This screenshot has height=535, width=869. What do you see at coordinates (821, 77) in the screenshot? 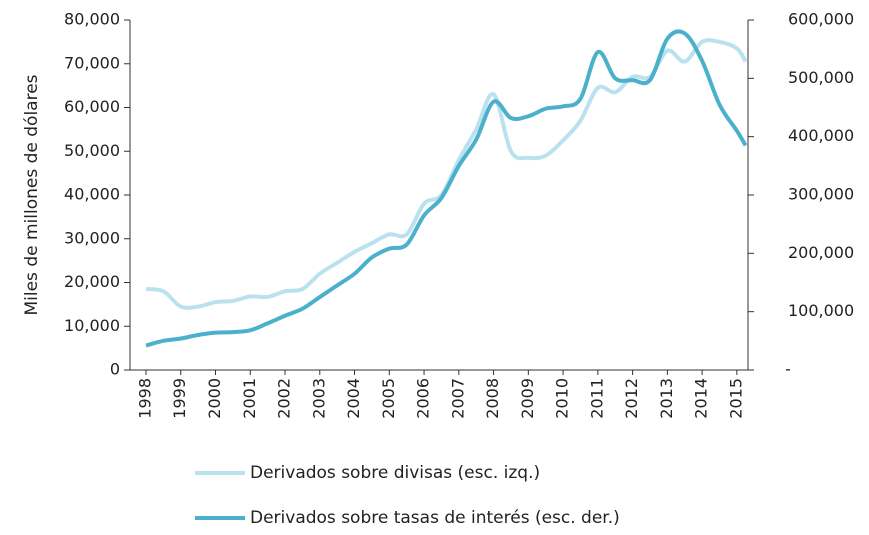
I see `y2-tick-label: 500,000` at bounding box center [821, 77].